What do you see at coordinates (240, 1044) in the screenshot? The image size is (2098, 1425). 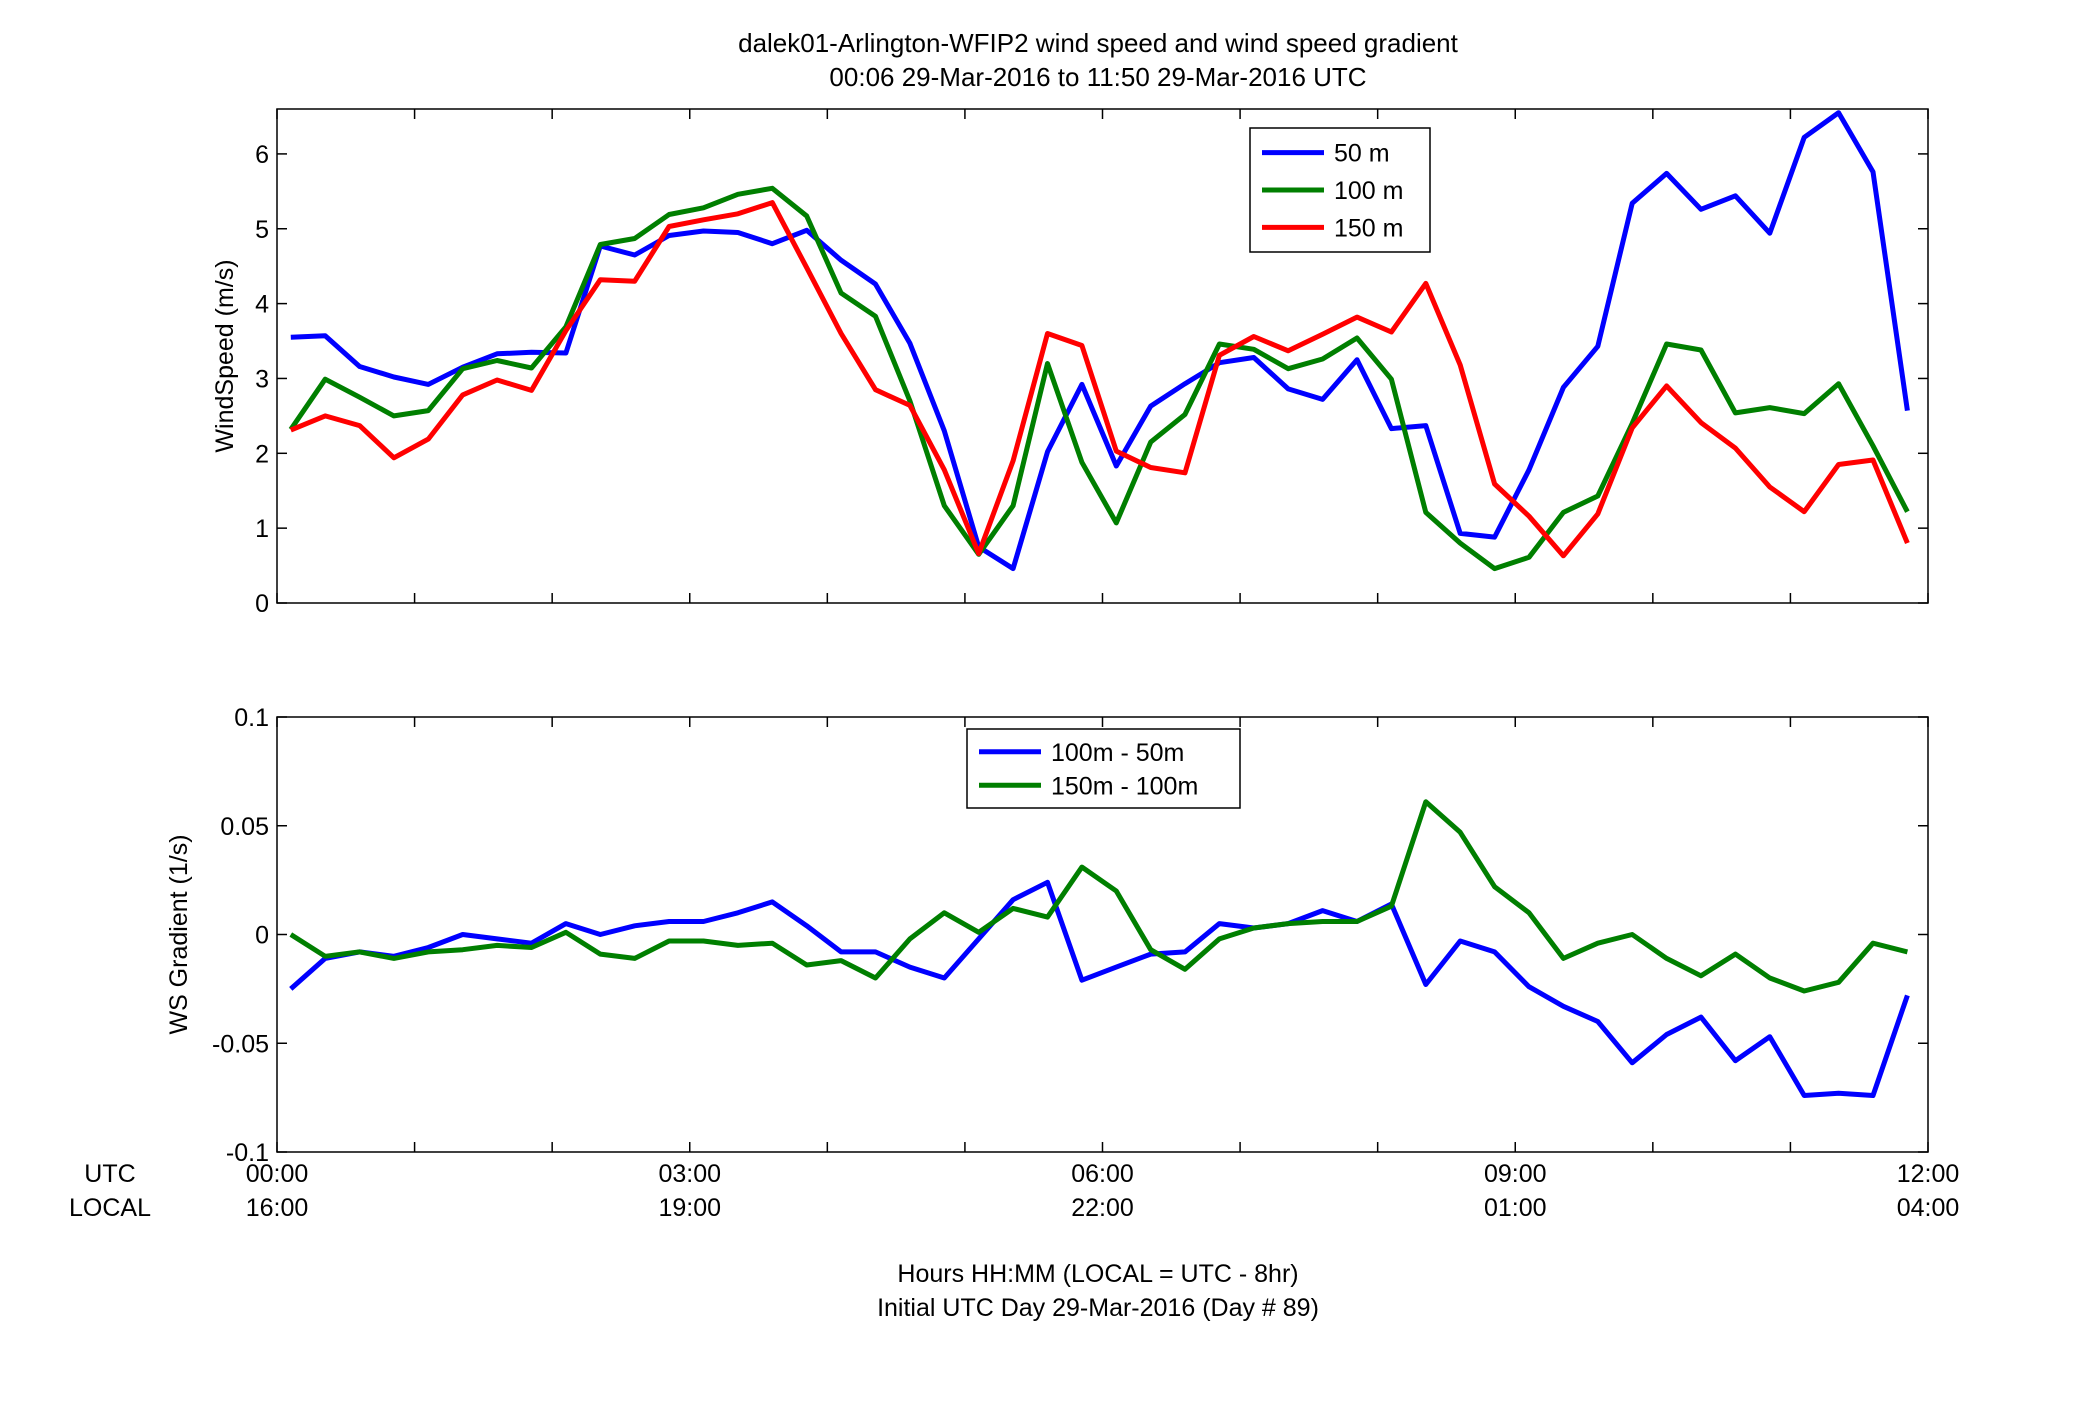 I see `y-tick-label: -0.05` at bounding box center [240, 1044].